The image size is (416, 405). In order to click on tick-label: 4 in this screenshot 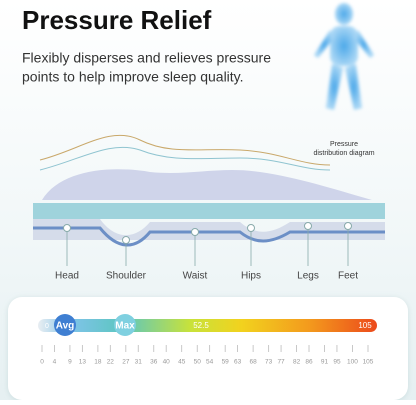, I will do `click(55, 362)`.